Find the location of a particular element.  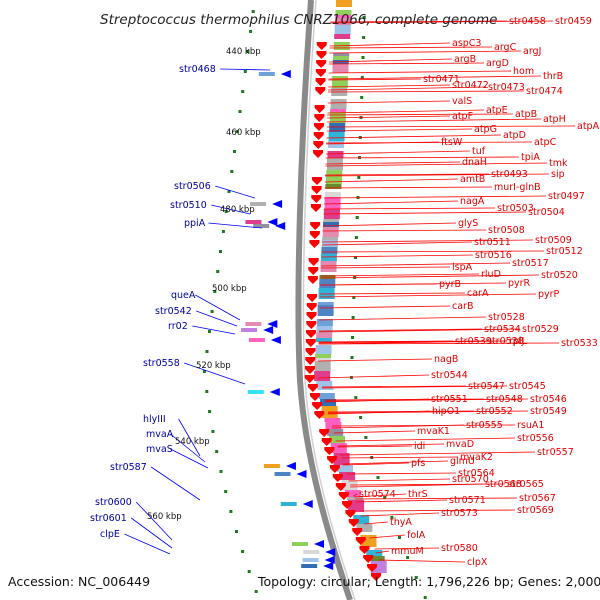

gene-label-plus: pyrR is located at coordinates (519, 283).